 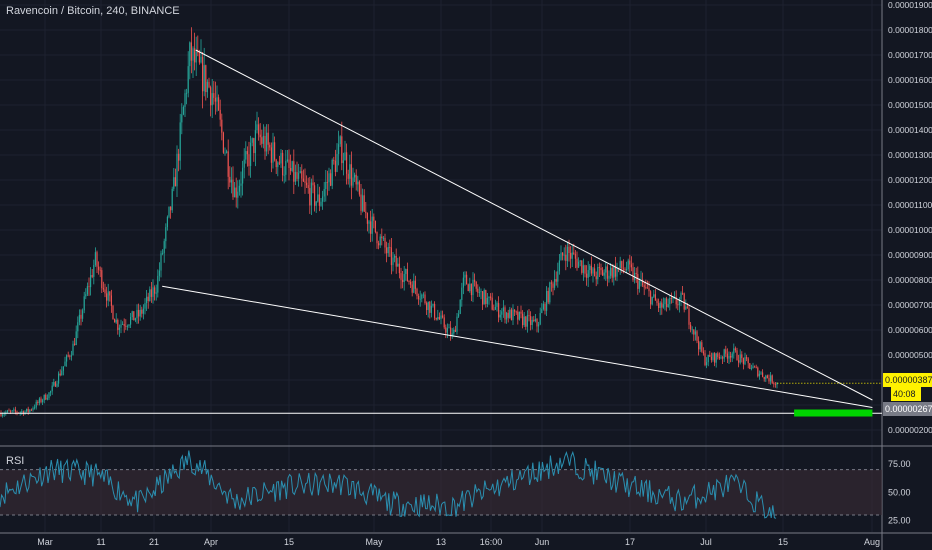 What do you see at coordinates (910, 280) in the screenshot?
I see `y-tick-label: 0.00000800` at bounding box center [910, 280].